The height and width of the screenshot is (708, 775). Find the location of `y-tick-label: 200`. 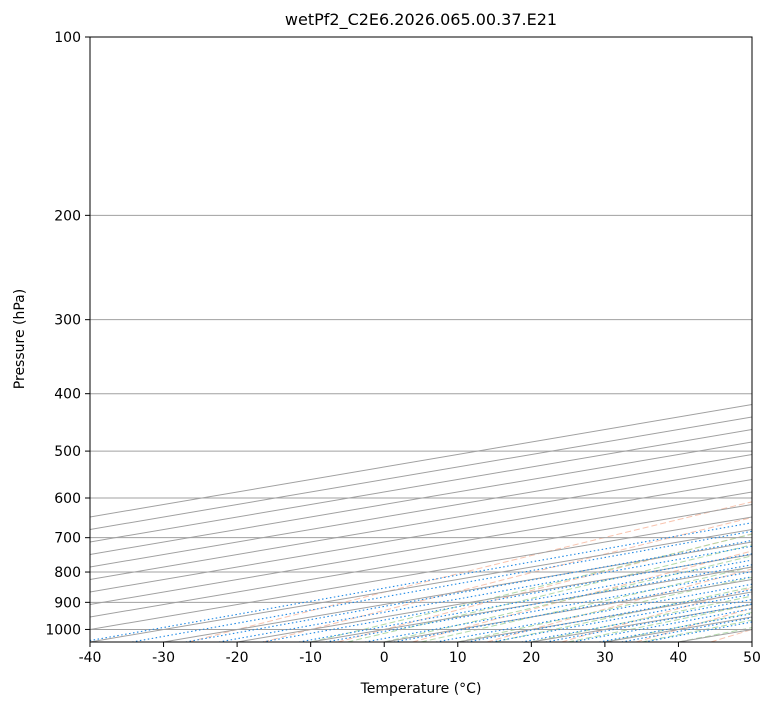

y-tick-label: 200 is located at coordinates (67, 216).